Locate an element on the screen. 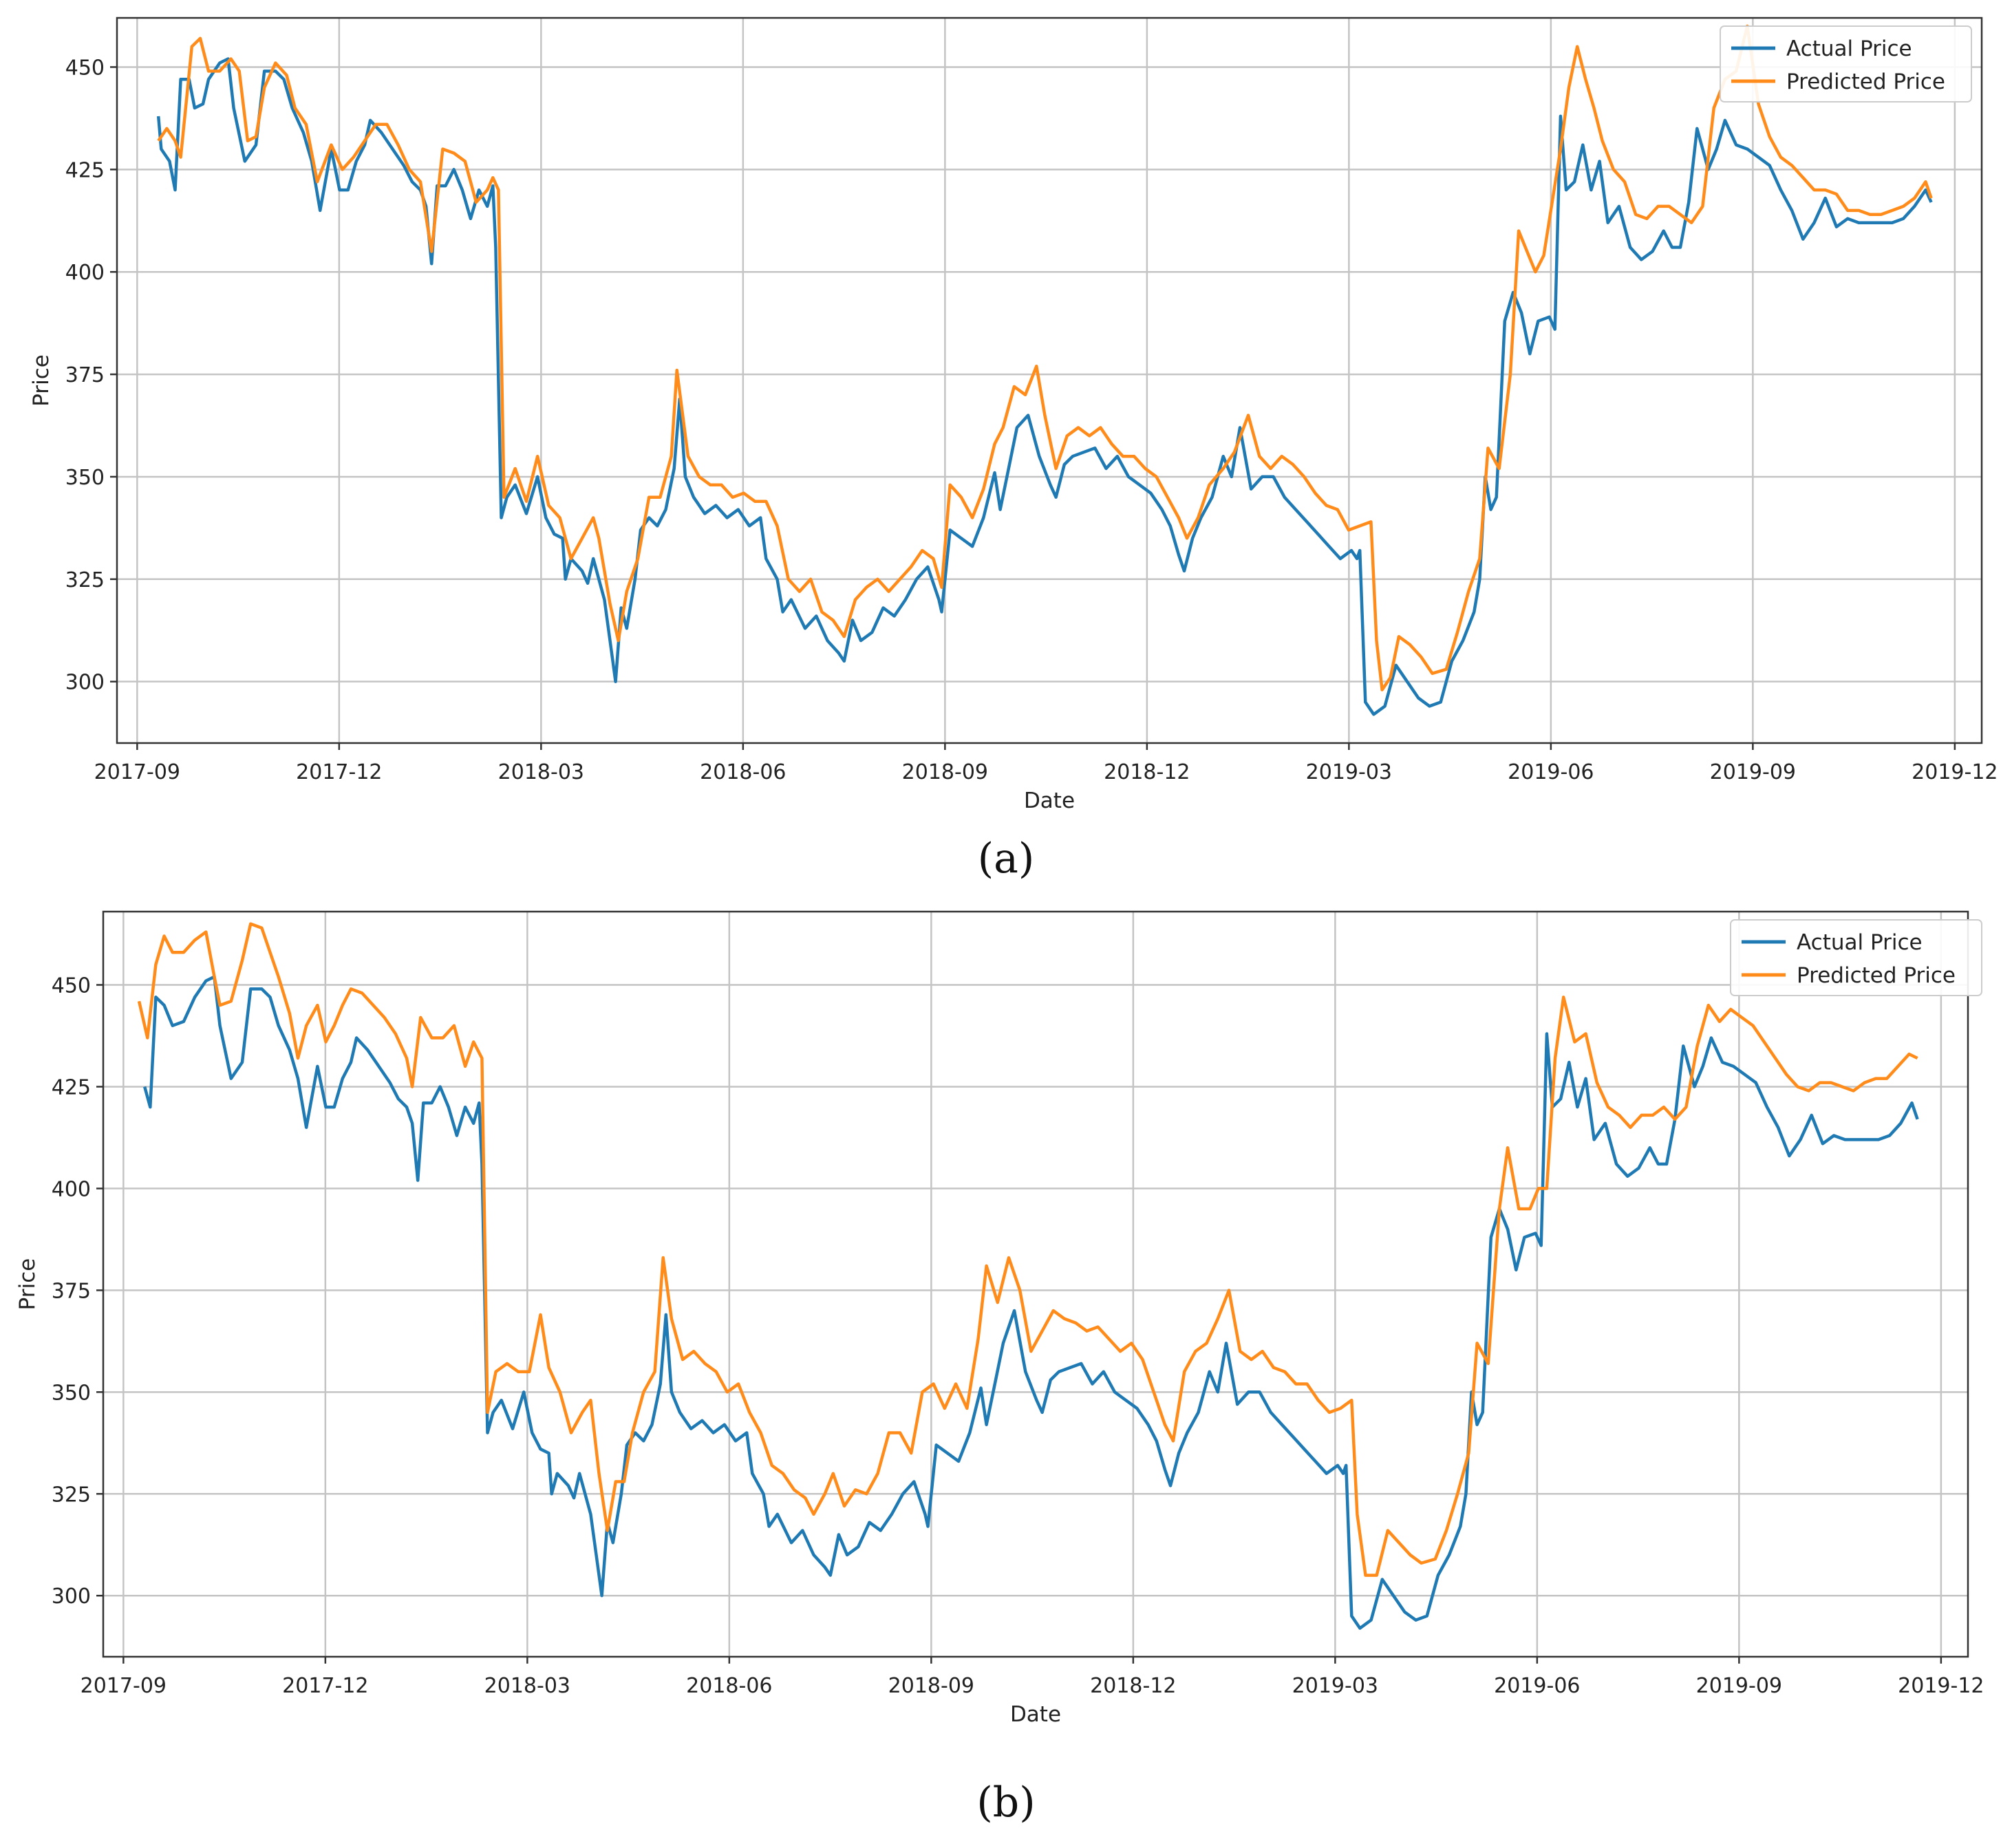 Image resolution: width=2012 pixels, height=1848 pixels. panel-label-b: (b) is located at coordinates (1005, 1803).